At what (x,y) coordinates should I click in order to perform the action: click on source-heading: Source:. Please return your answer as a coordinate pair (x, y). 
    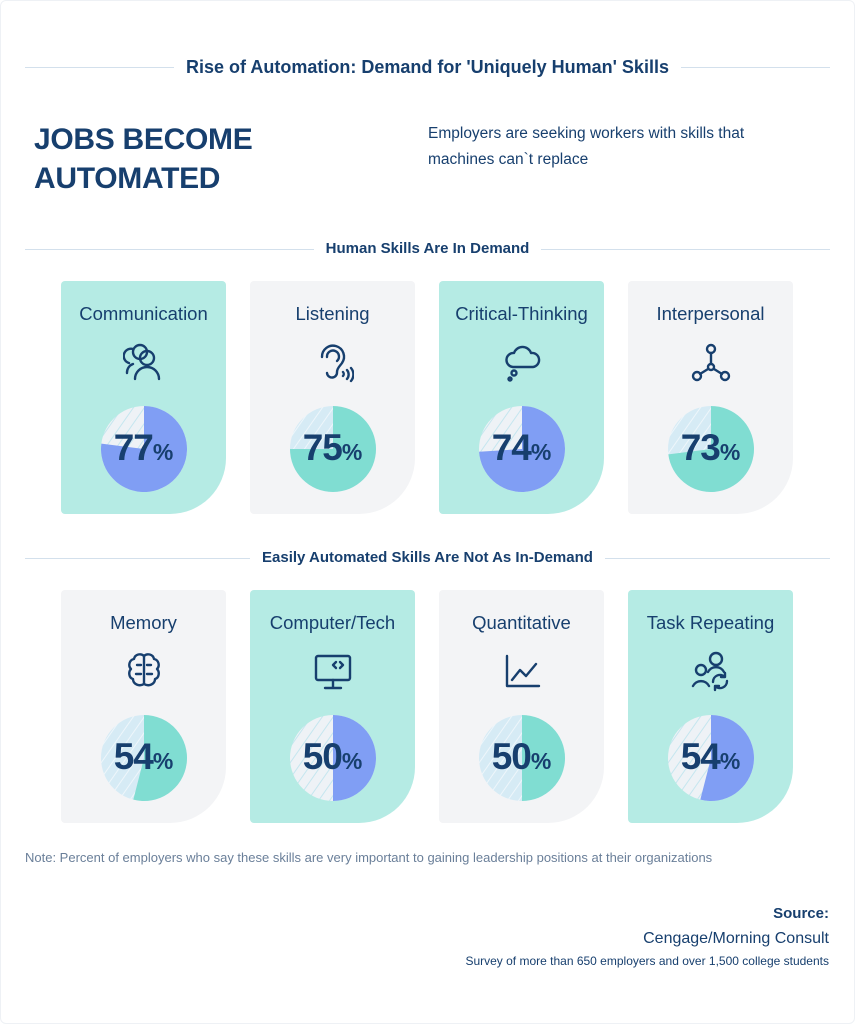
    Looking at the image, I should click on (801, 913).